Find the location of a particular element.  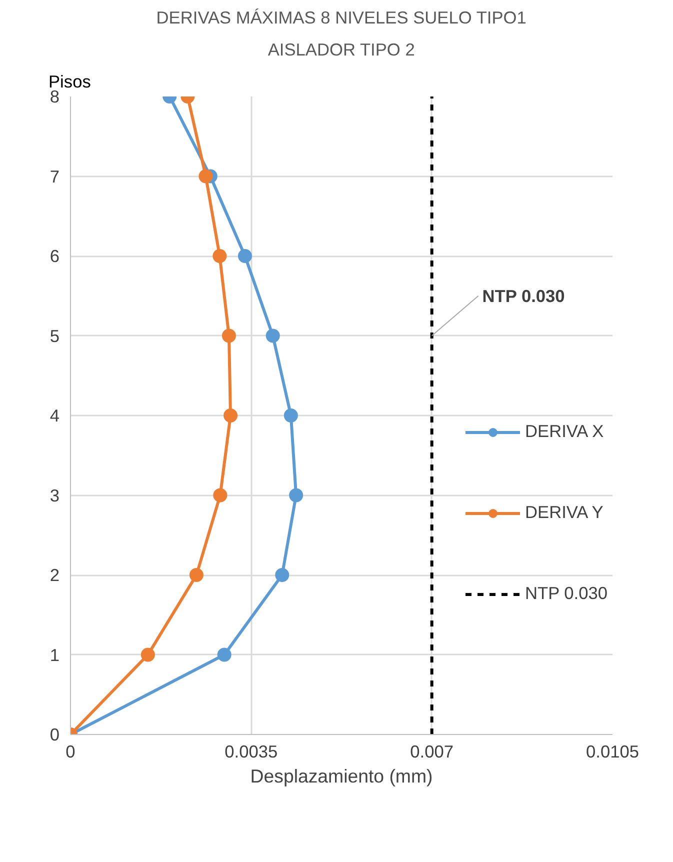

x-tick-label: 0.0035 is located at coordinates (251, 752).